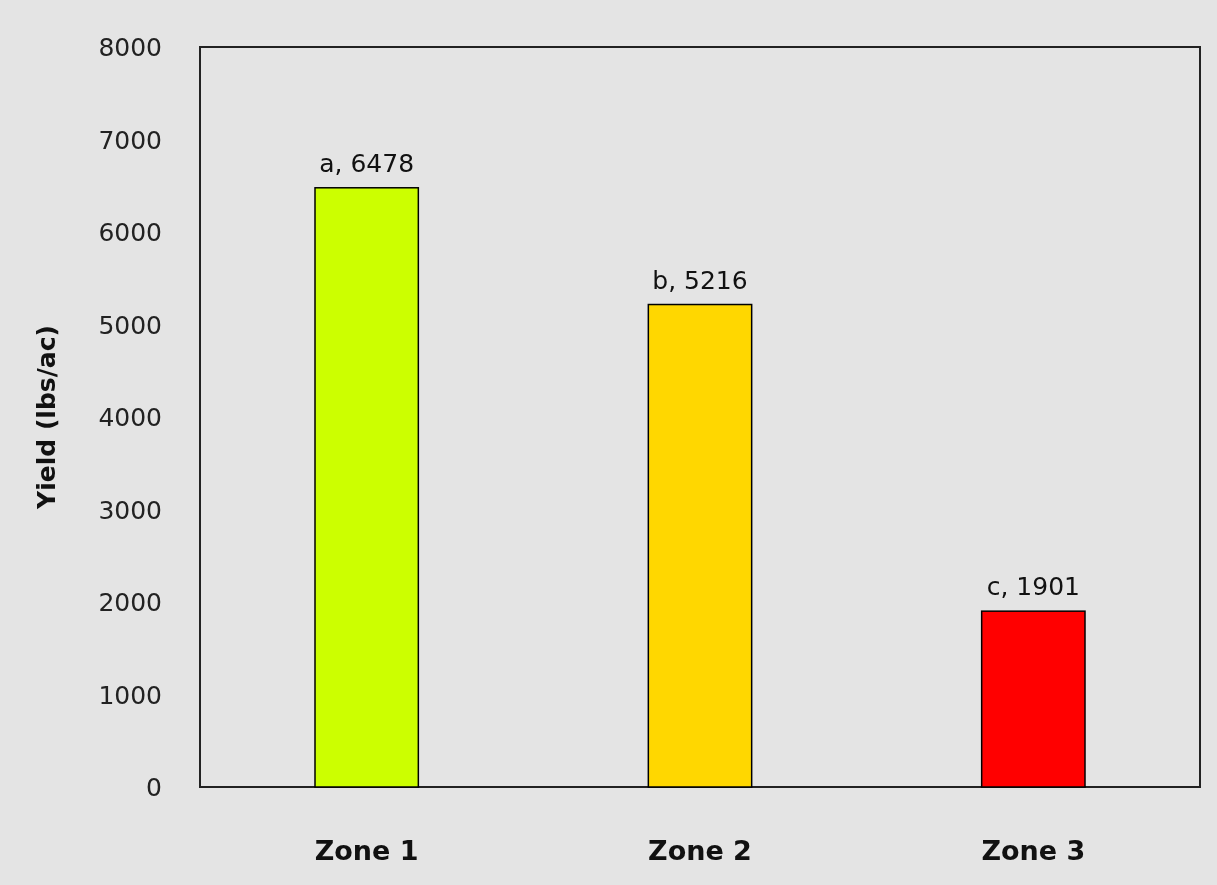 The width and height of the screenshot is (1217, 885). Describe the element at coordinates (130, 510) in the screenshot. I see `y-tick-label: 3000` at that location.